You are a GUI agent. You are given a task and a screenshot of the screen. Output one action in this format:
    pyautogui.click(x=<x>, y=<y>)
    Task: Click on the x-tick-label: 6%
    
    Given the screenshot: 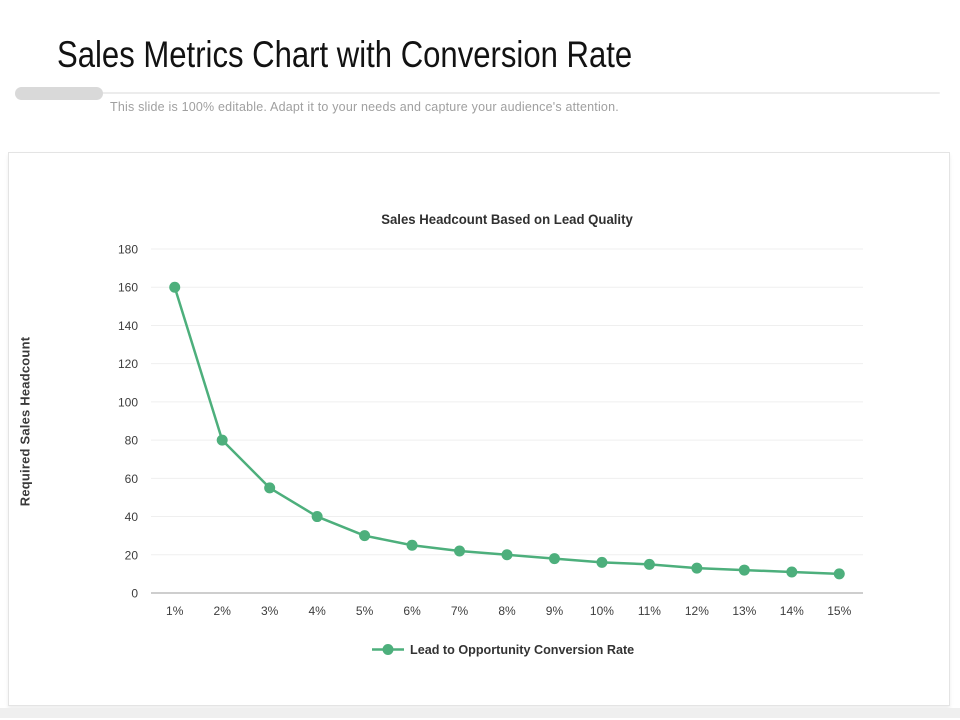 What is the action you would take?
    pyautogui.click(x=412, y=611)
    